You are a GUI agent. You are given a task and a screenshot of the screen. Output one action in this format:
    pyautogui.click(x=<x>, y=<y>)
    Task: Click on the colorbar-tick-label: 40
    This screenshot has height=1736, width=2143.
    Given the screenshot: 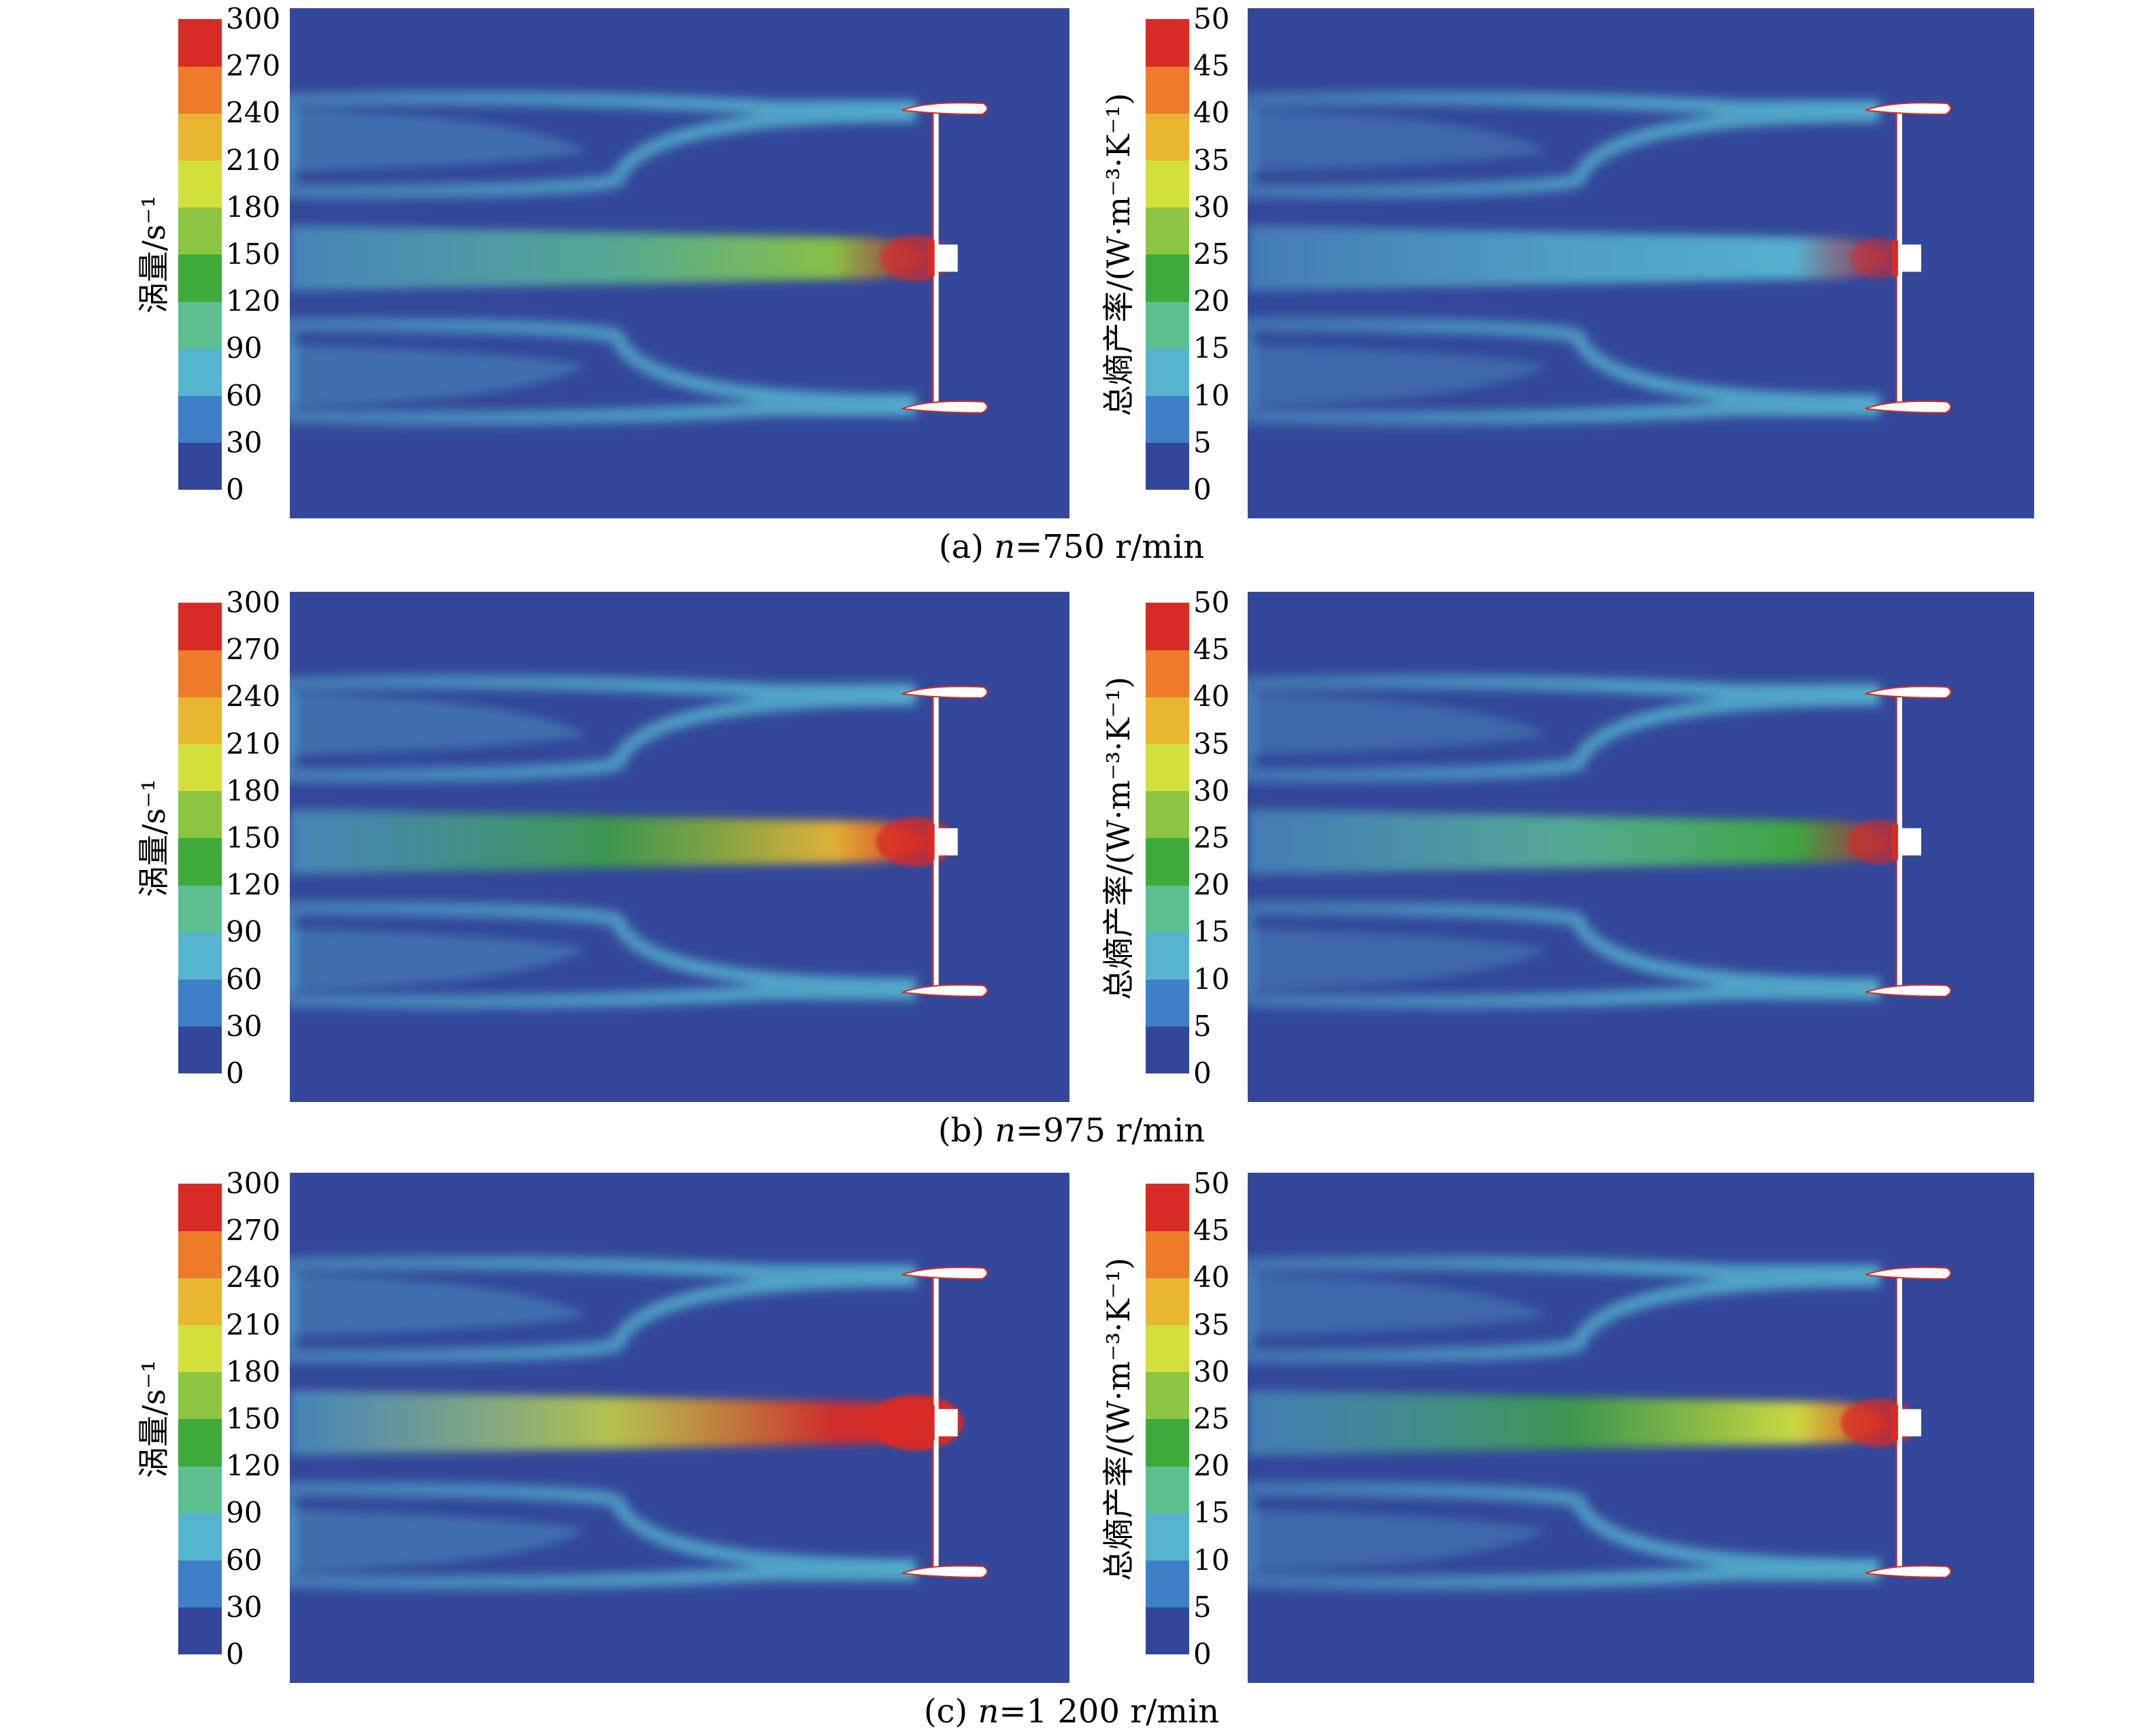 What is the action you would take?
    pyautogui.click(x=1211, y=113)
    